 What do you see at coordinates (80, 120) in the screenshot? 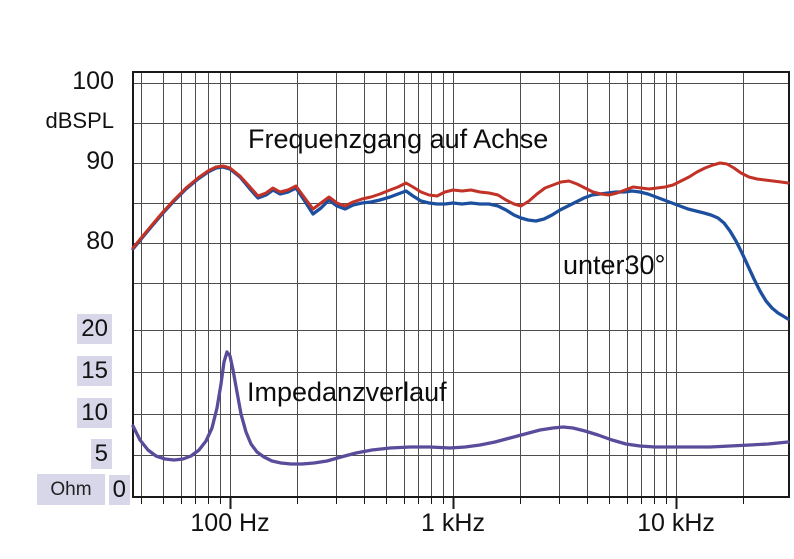
I see `y-axis-unit-dbspl: dBSPL` at bounding box center [80, 120].